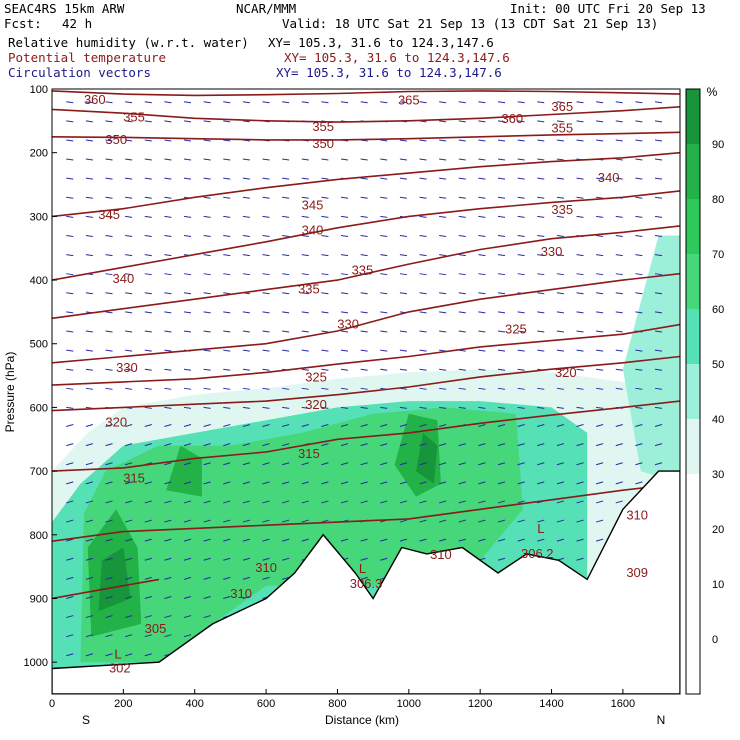 Image resolution: width=740 pixels, height=740 pixels. What do you see at coordinates (313, 229) in the screenshot?
I see `contour-label: 340` at bounding box center [313, 229].